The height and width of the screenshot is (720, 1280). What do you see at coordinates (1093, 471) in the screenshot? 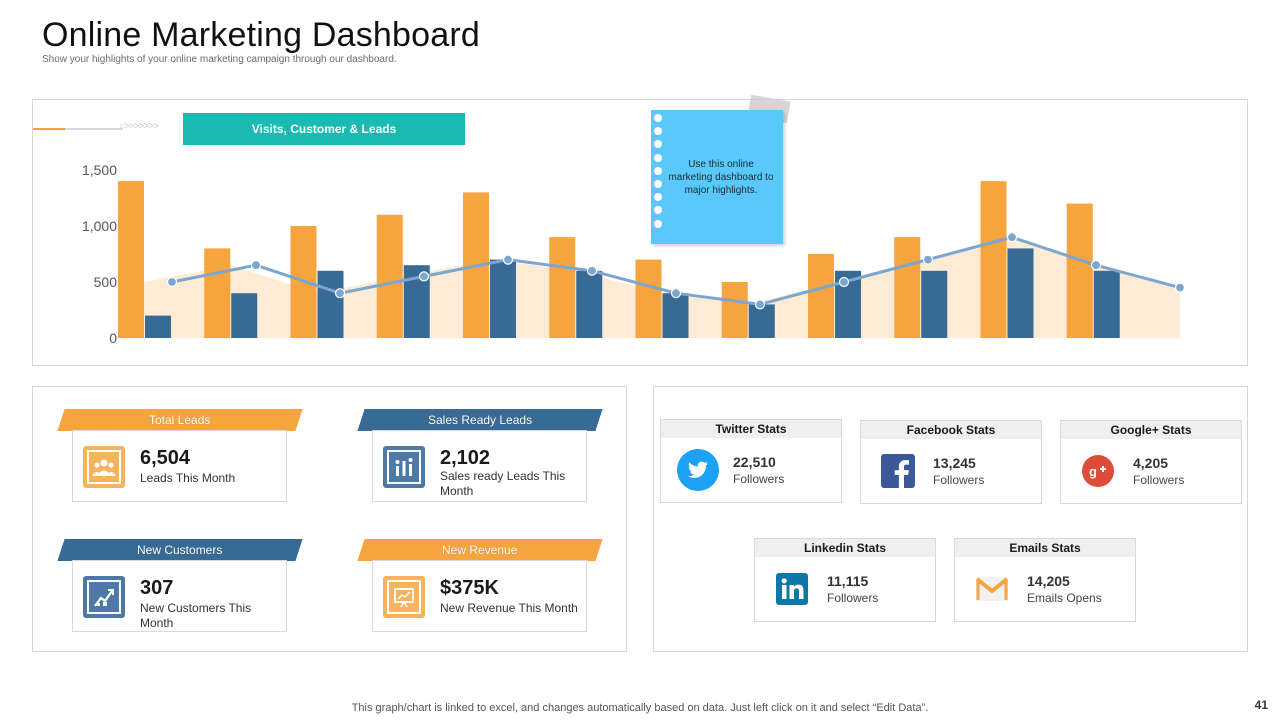
I see `svg-text: g` at bounding box center [1093, 471].